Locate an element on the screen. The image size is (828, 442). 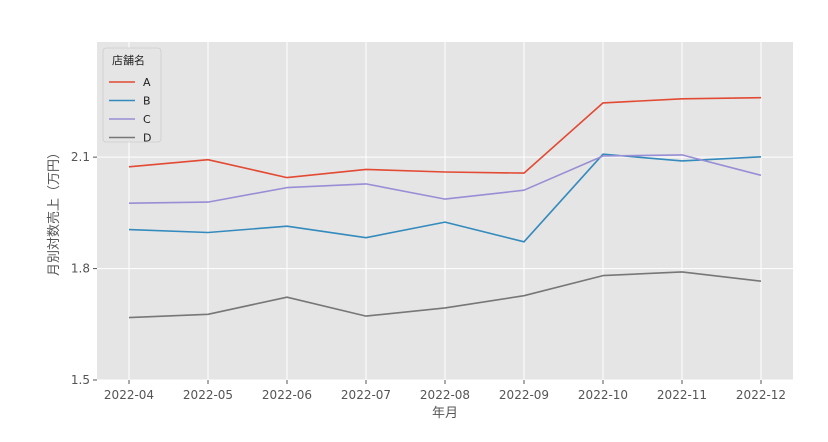
series-line-D is located at coordinates (445, 295).